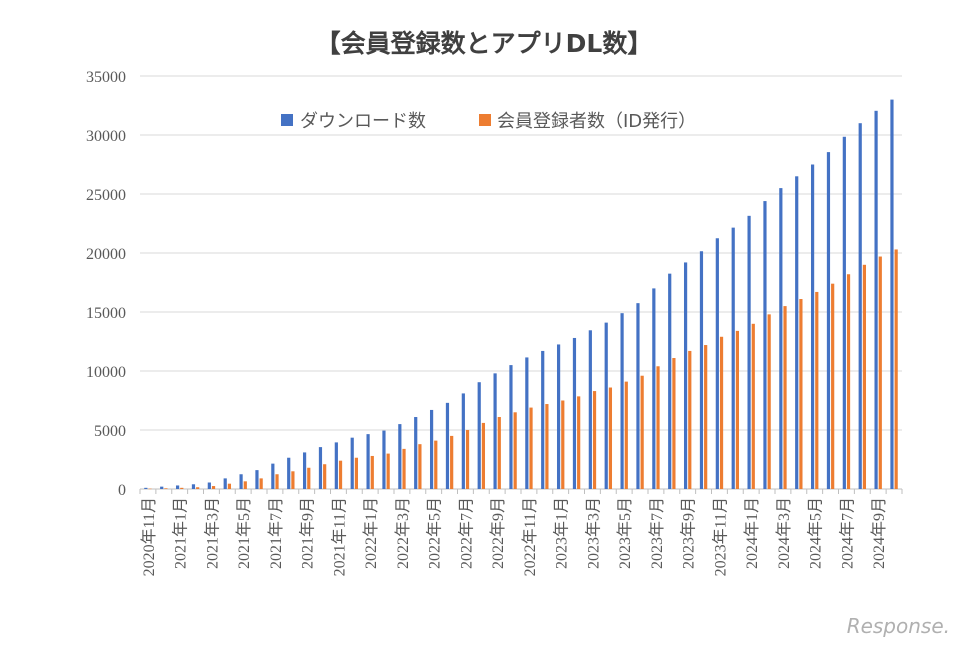 This screenshot has height=645, width=968. Describe the element at coordinates (106, 372) in the screenshot. I see `y-tick-label: 10000` at that location.